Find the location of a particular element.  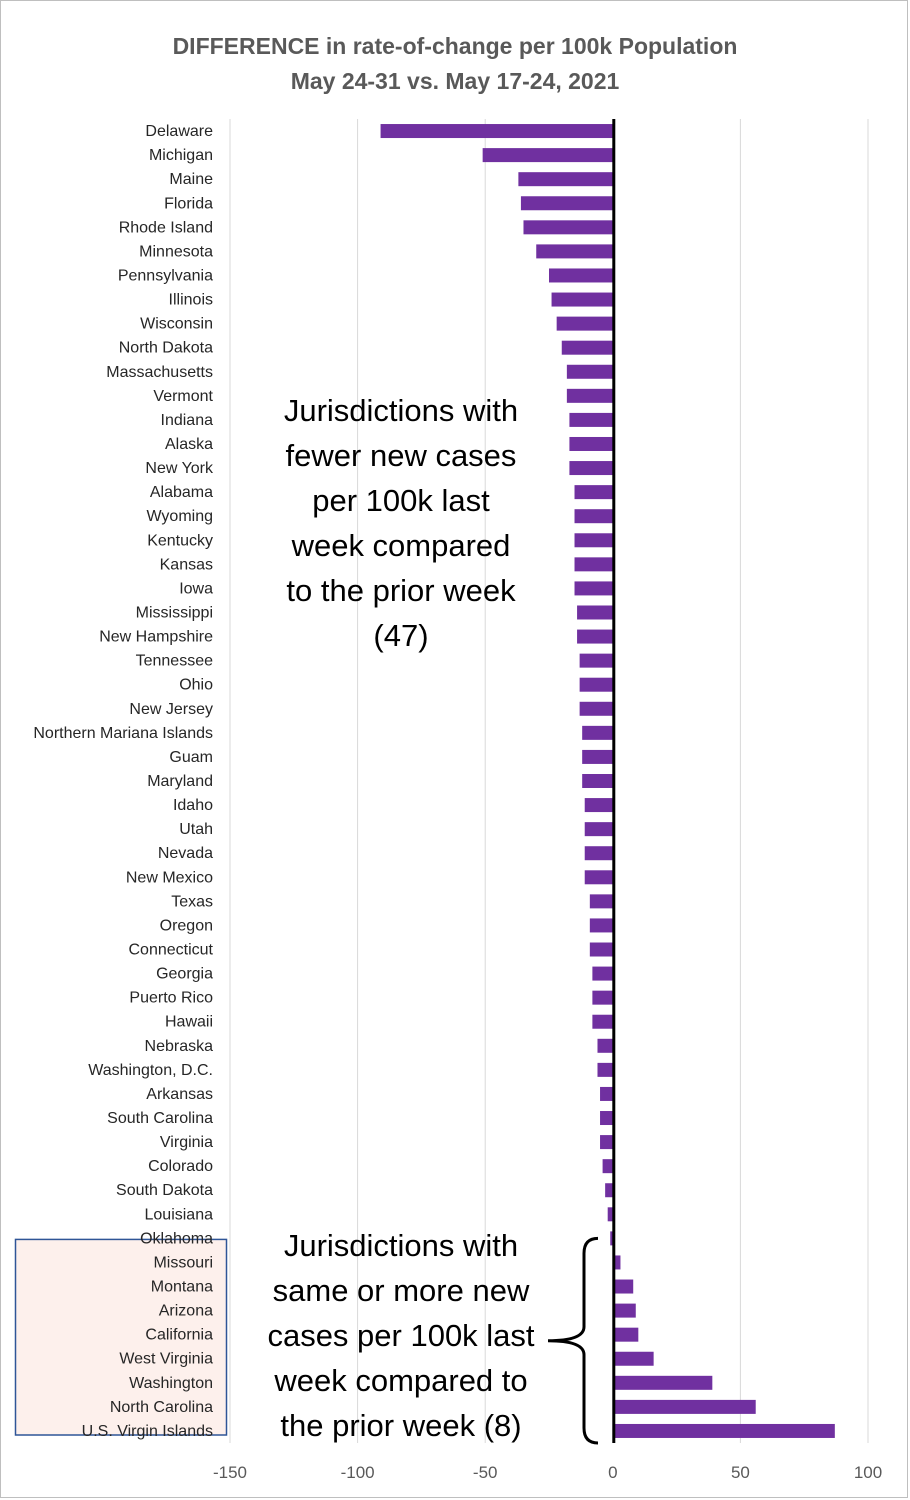

category-label: Utah is located at coordinates (196, 829).